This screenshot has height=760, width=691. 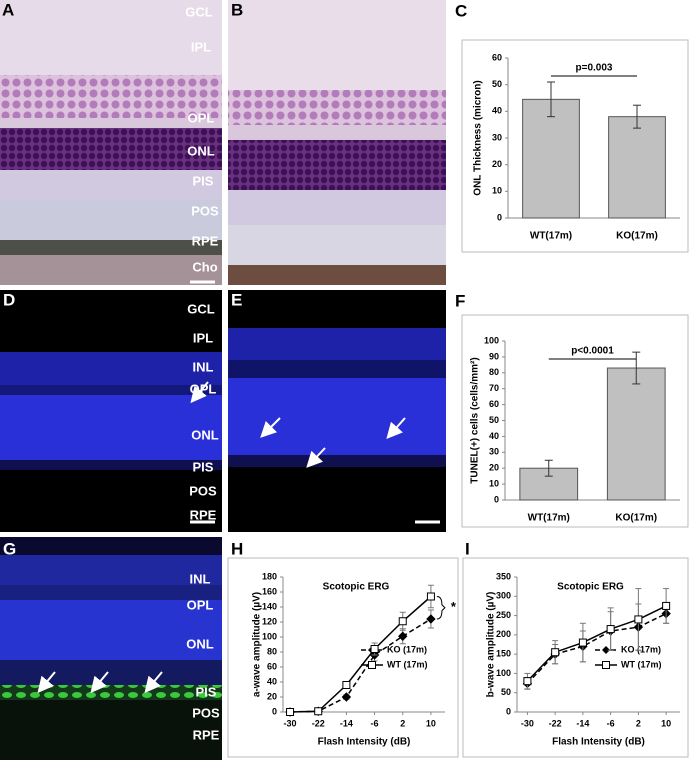 I want to click on y-tick-label: 80, so click(x=272, y=651).